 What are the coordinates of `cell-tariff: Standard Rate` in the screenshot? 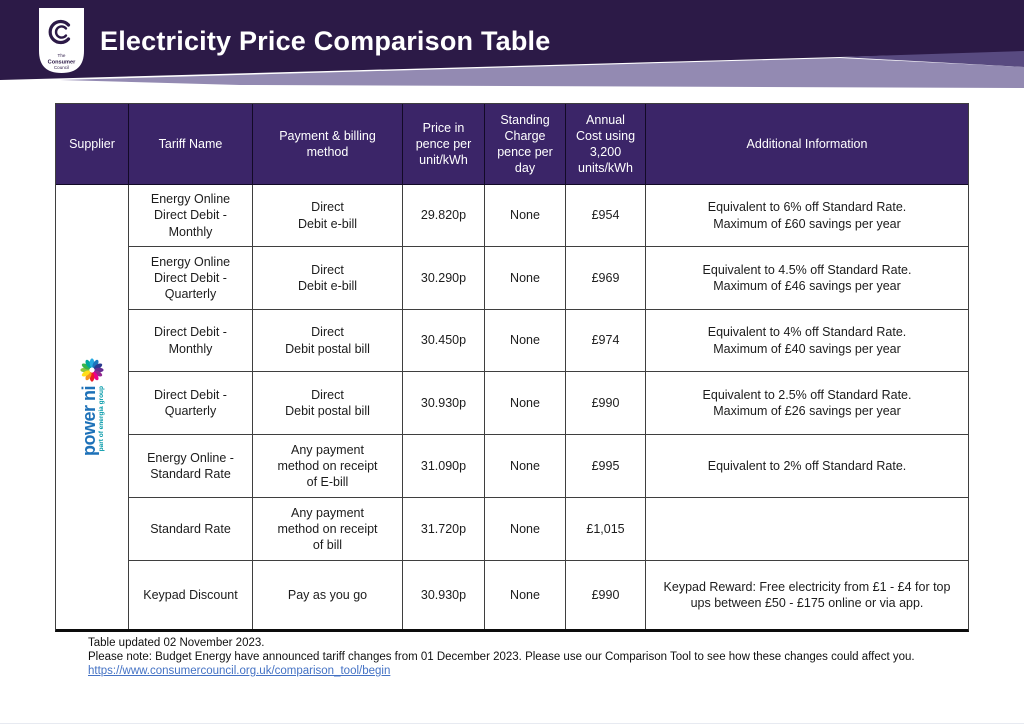 It's located at (191, 529).